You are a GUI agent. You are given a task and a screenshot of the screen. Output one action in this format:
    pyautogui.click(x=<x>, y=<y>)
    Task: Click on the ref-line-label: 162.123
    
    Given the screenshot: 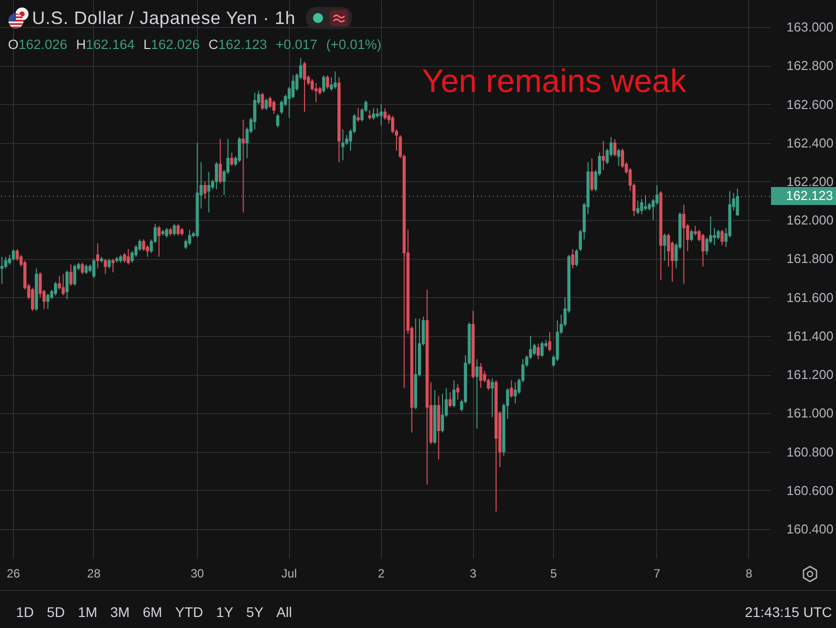 What is the action you would take?
    pyautogui.click(x=803, y=196)
    